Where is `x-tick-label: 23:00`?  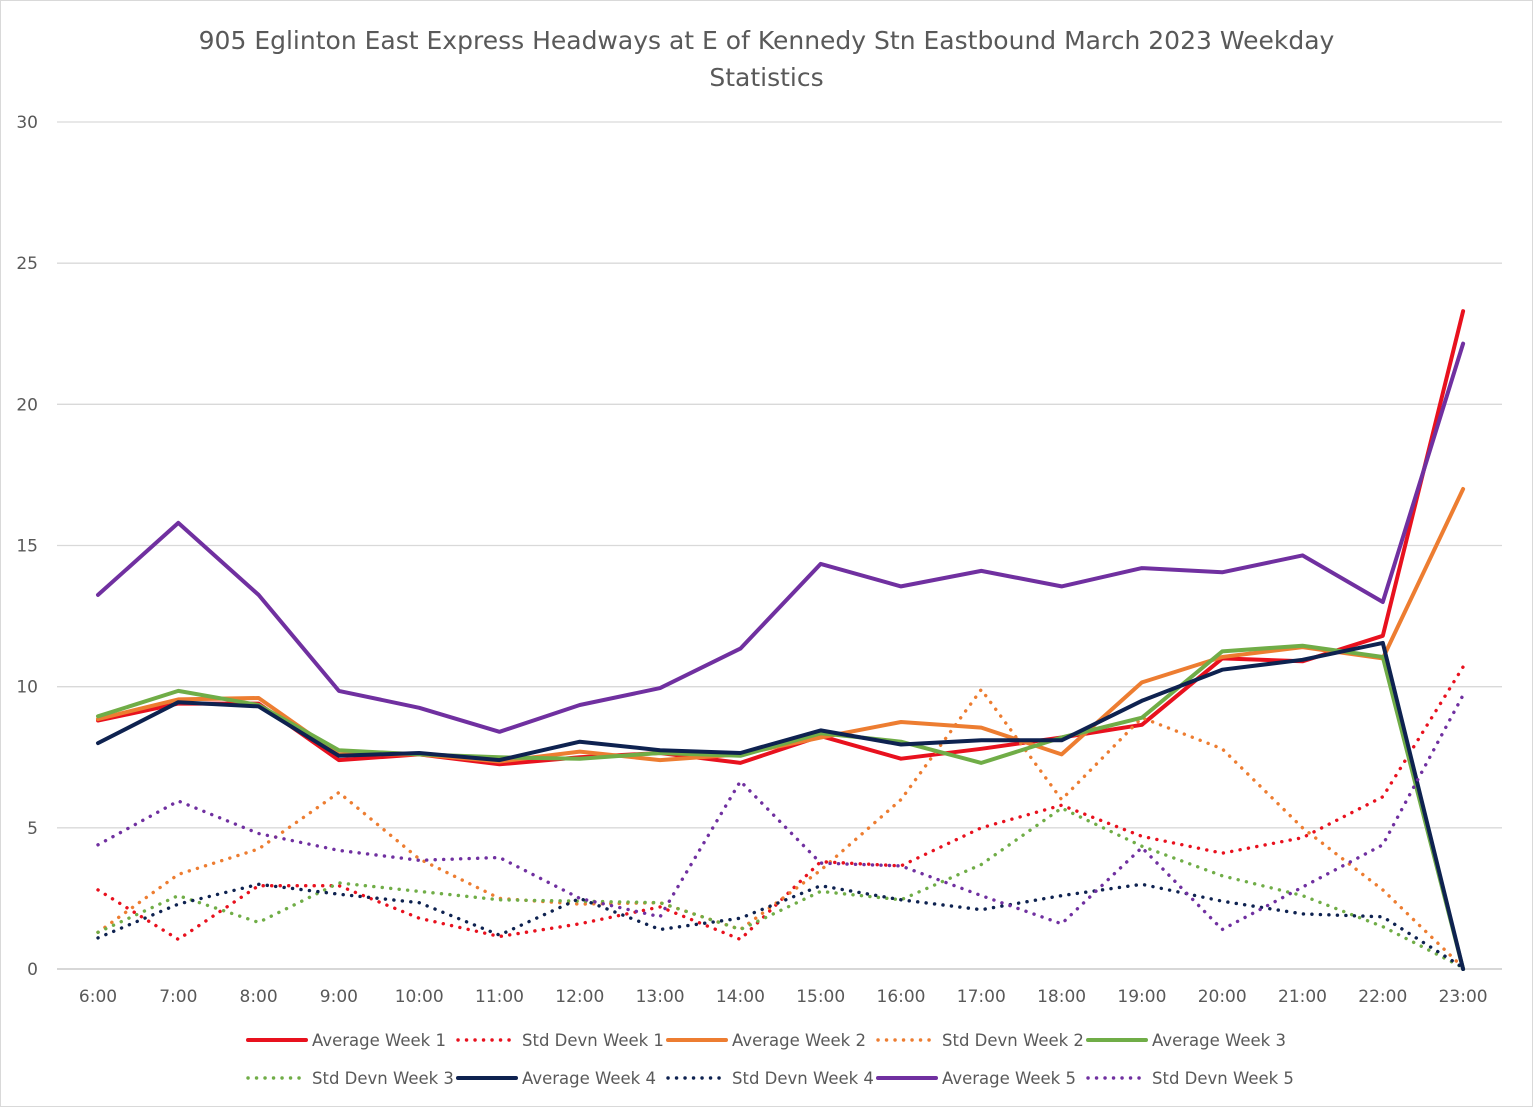
x-tick-label: 23:00 is located at coordinates (1463, 997).